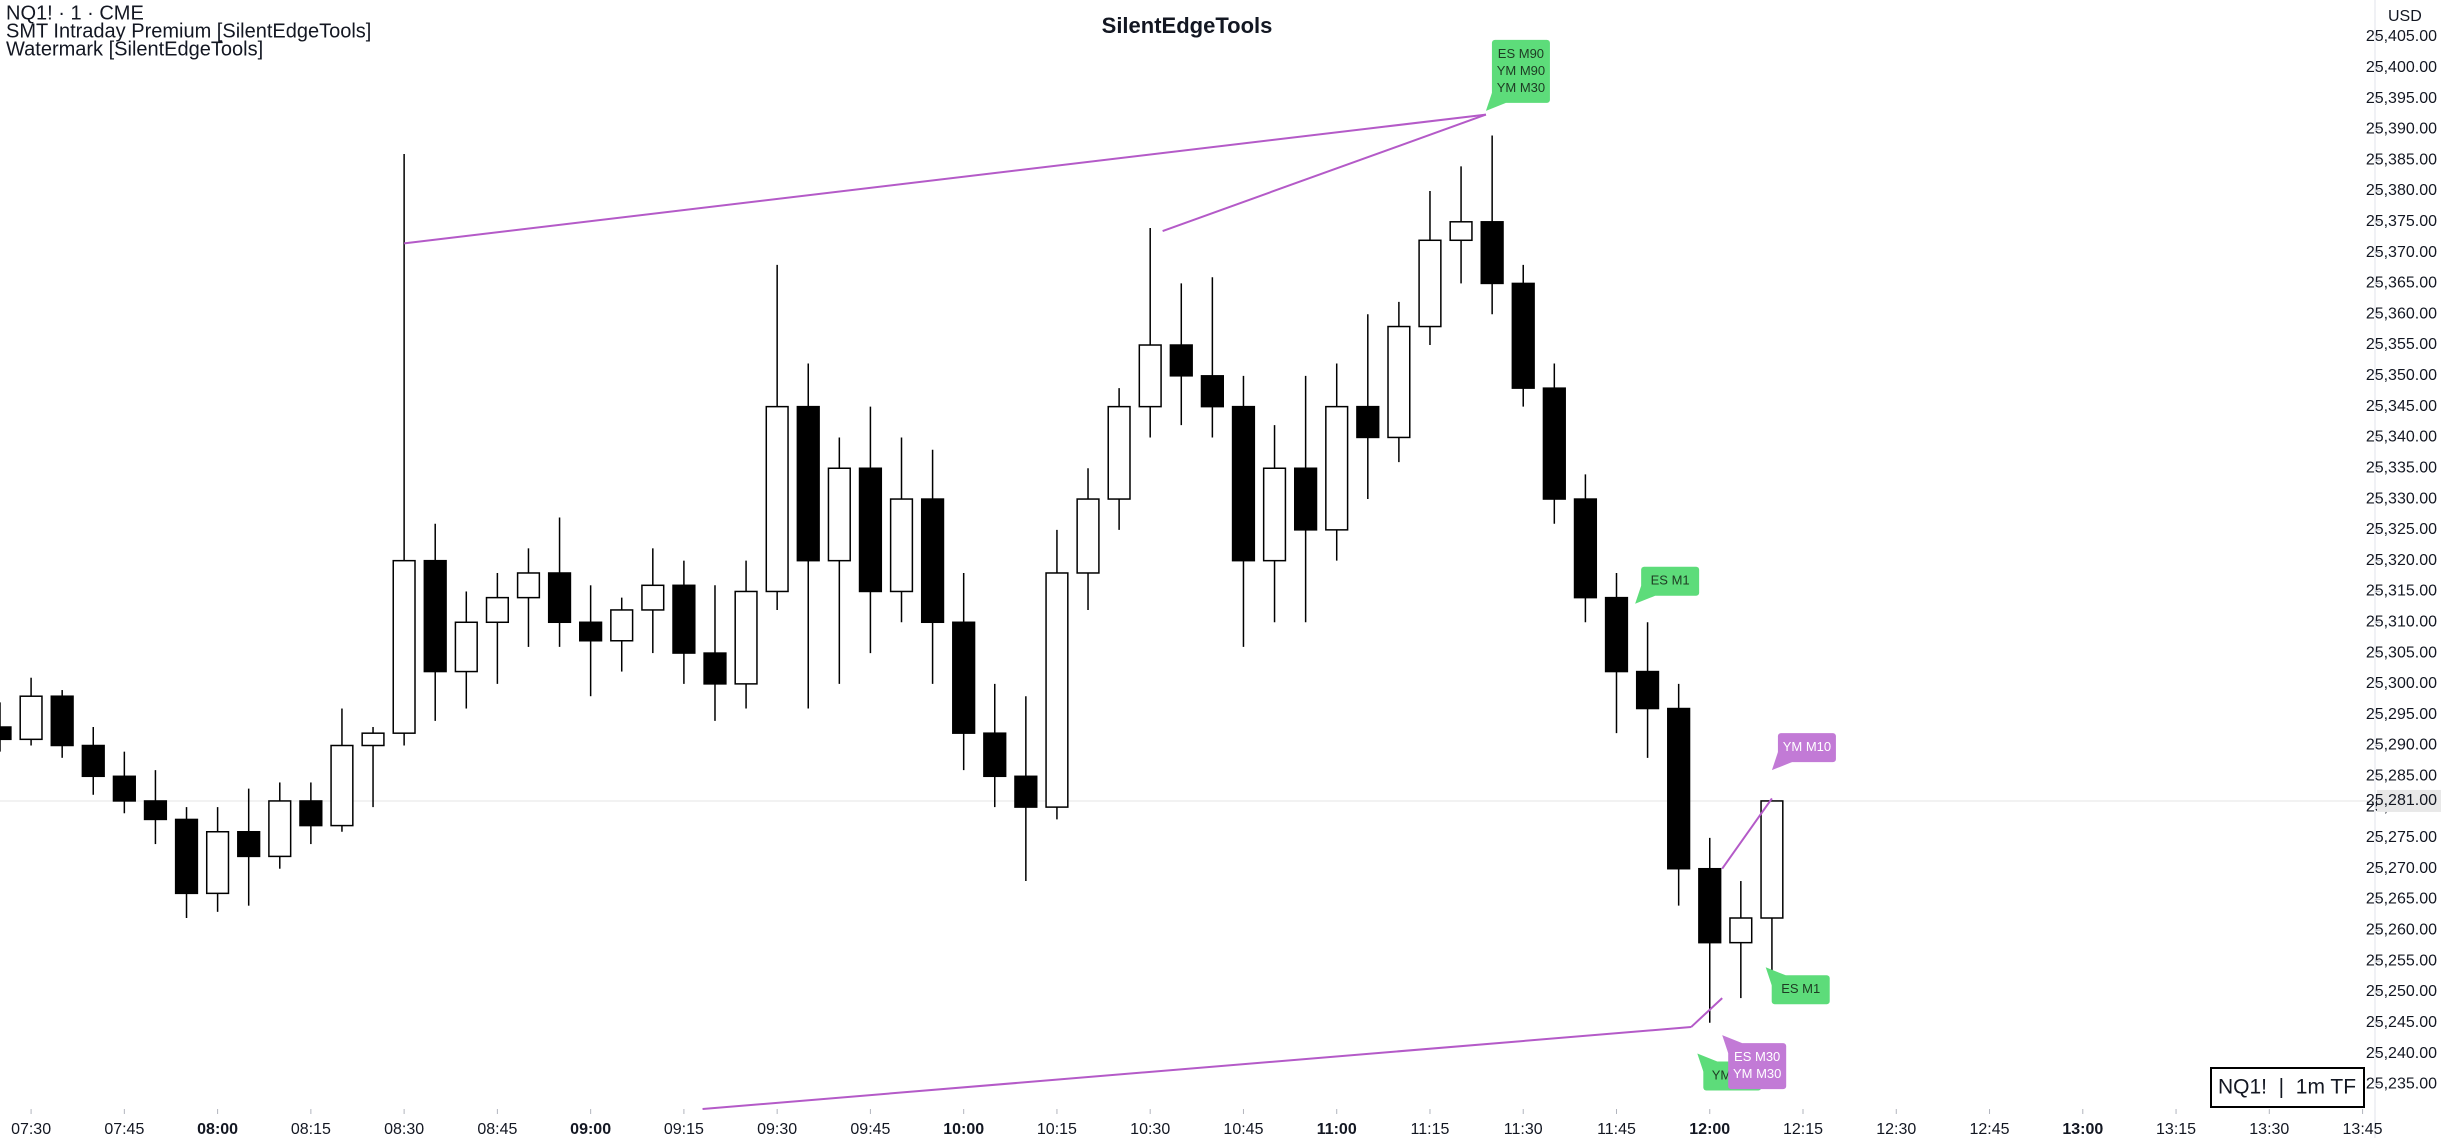 The image size is (2442, 1138). What do you see at coordinates (404, 1129) in the screenshot?
I see `x-tick-label: 08:30` at bounding box center [404, 1129].